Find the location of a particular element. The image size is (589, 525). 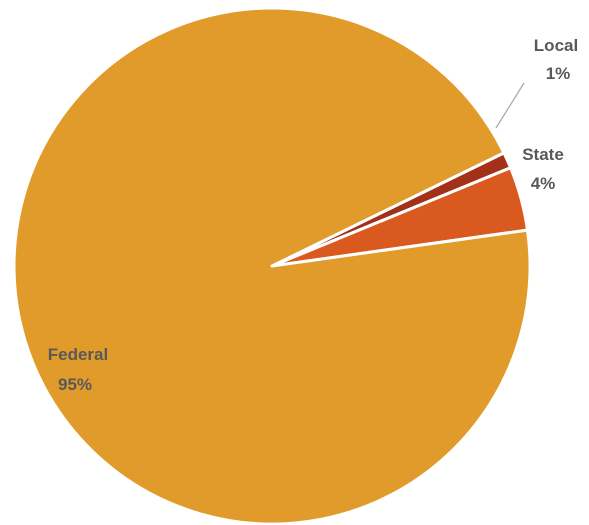

slice-label-federal-name: Federal is located at coordinates (78, 354).